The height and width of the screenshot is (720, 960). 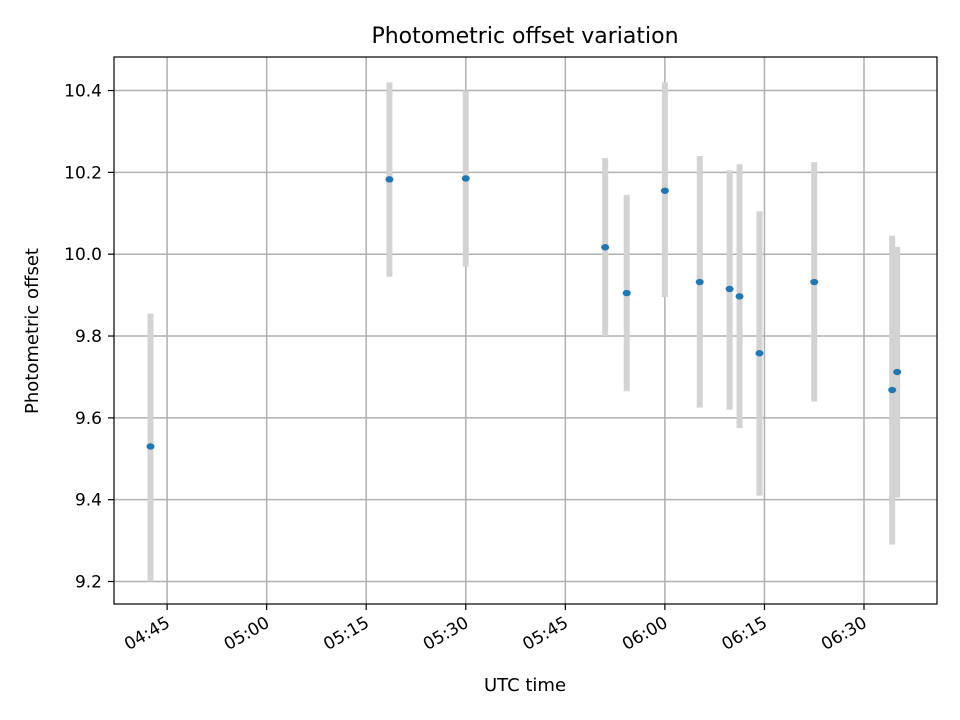 What do you see at coordinates (446, 634) in the screenshot?
I see `x-tick-label: 05:30` at bounding box center [446, 634].